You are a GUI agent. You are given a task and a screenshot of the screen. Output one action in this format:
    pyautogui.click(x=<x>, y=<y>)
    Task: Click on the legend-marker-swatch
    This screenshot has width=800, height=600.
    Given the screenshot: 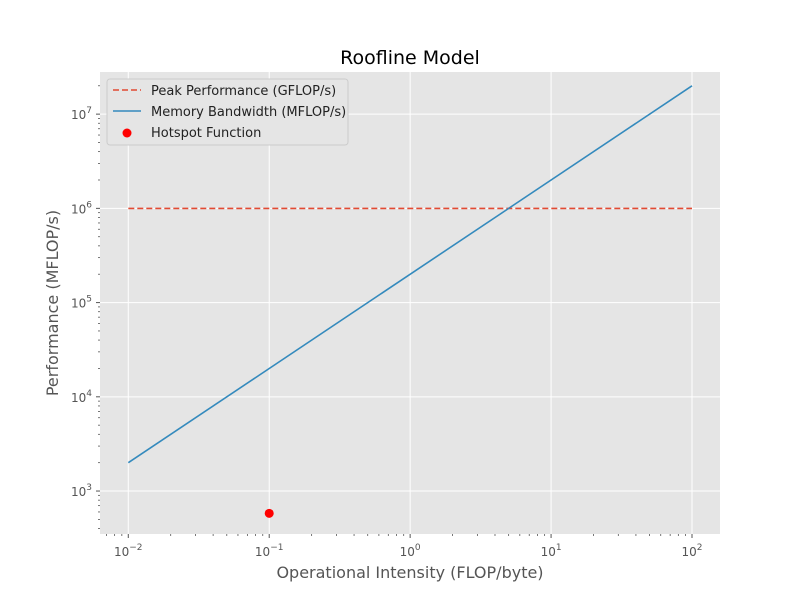 What is the action you would take?
    pyautogui.click(x=127, y=133)
    